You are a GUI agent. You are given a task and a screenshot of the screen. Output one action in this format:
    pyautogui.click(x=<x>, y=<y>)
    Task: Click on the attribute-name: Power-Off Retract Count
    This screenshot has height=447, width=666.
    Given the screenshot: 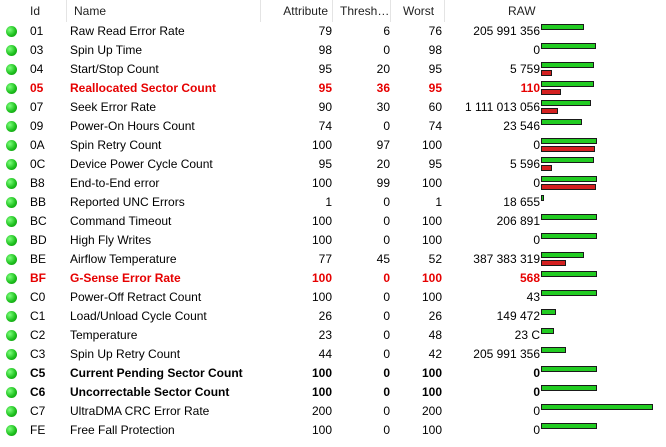 What is the action you would take?
    pyautogui.click(x=136, y=297)
    